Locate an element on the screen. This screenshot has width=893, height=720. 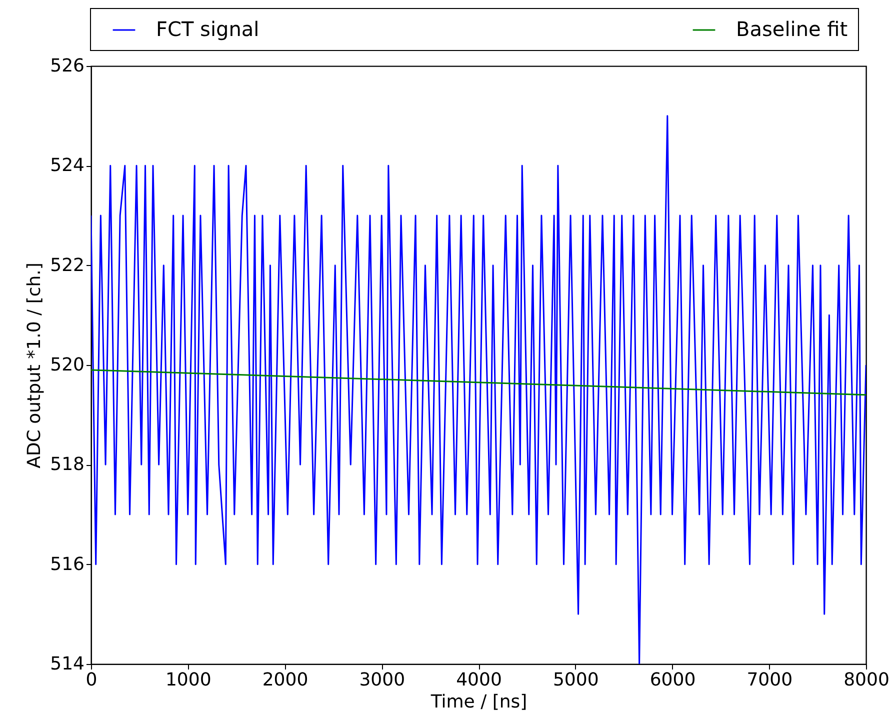
y-axis-title: ADC output *1.0 / [ch.] is located at coordinates (35, 365).